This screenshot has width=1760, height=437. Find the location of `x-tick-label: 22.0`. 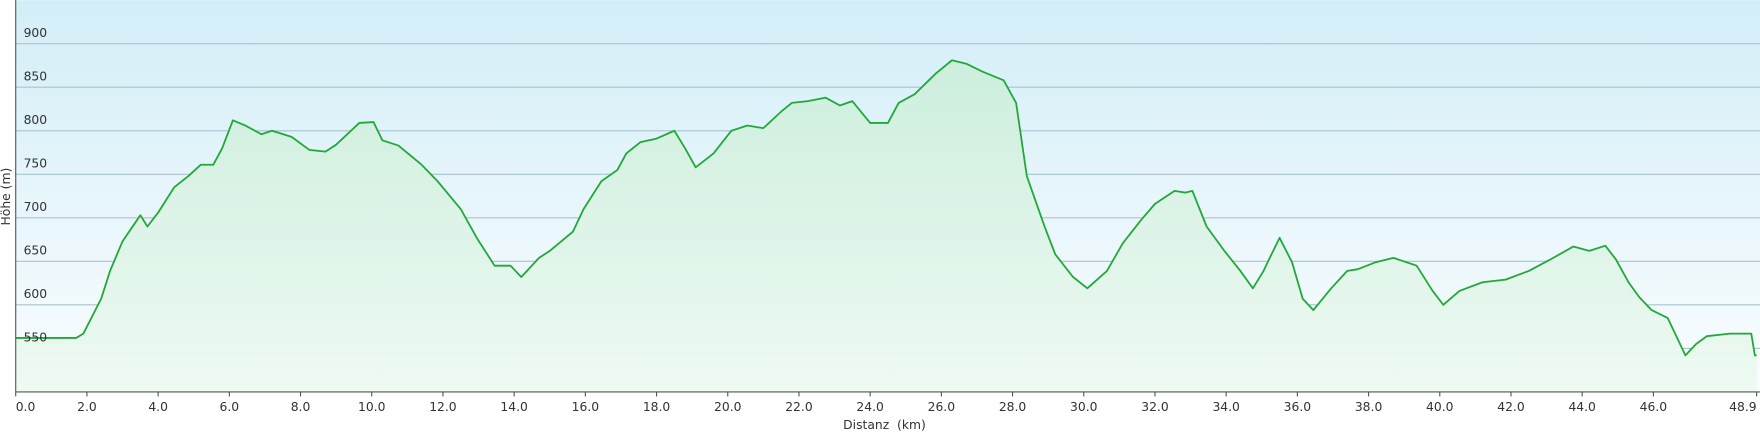

x-tick-label: 22.0 is located at coordinates (799, 407).